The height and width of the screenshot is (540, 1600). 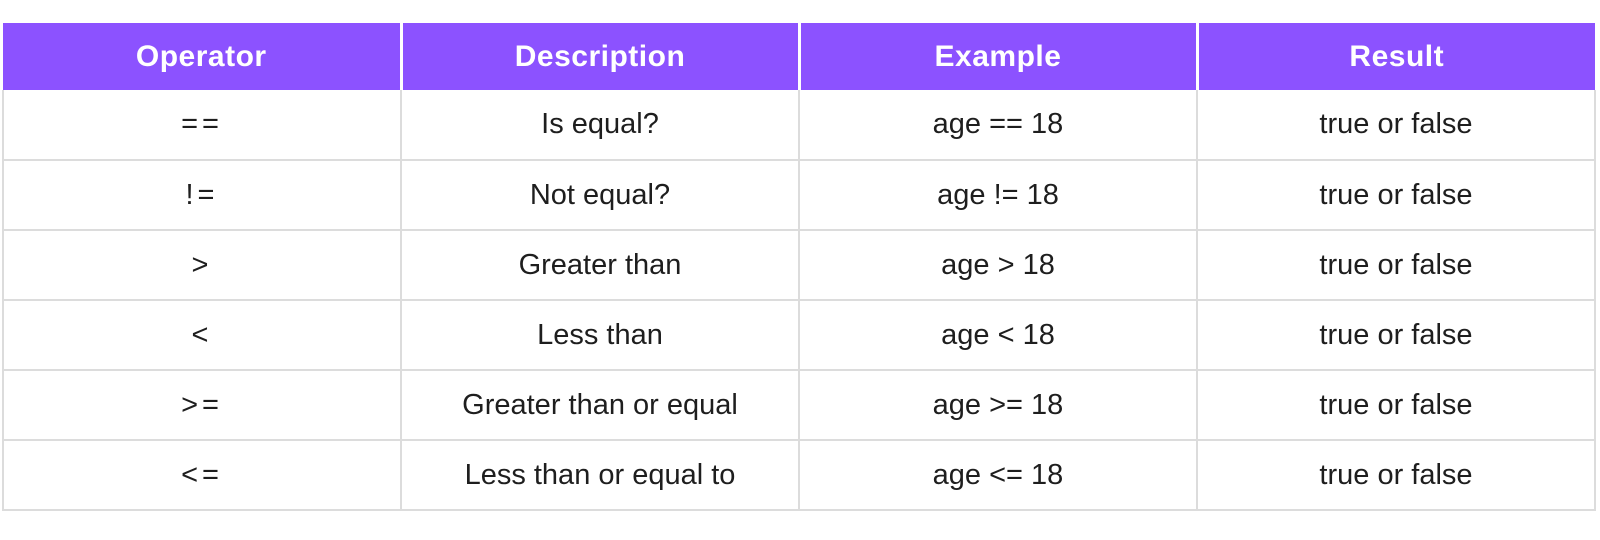 What do you see at coordinates (202, 125) in the screenshot?
I see `operator-cell: ==` at bounding box center [202, 125].